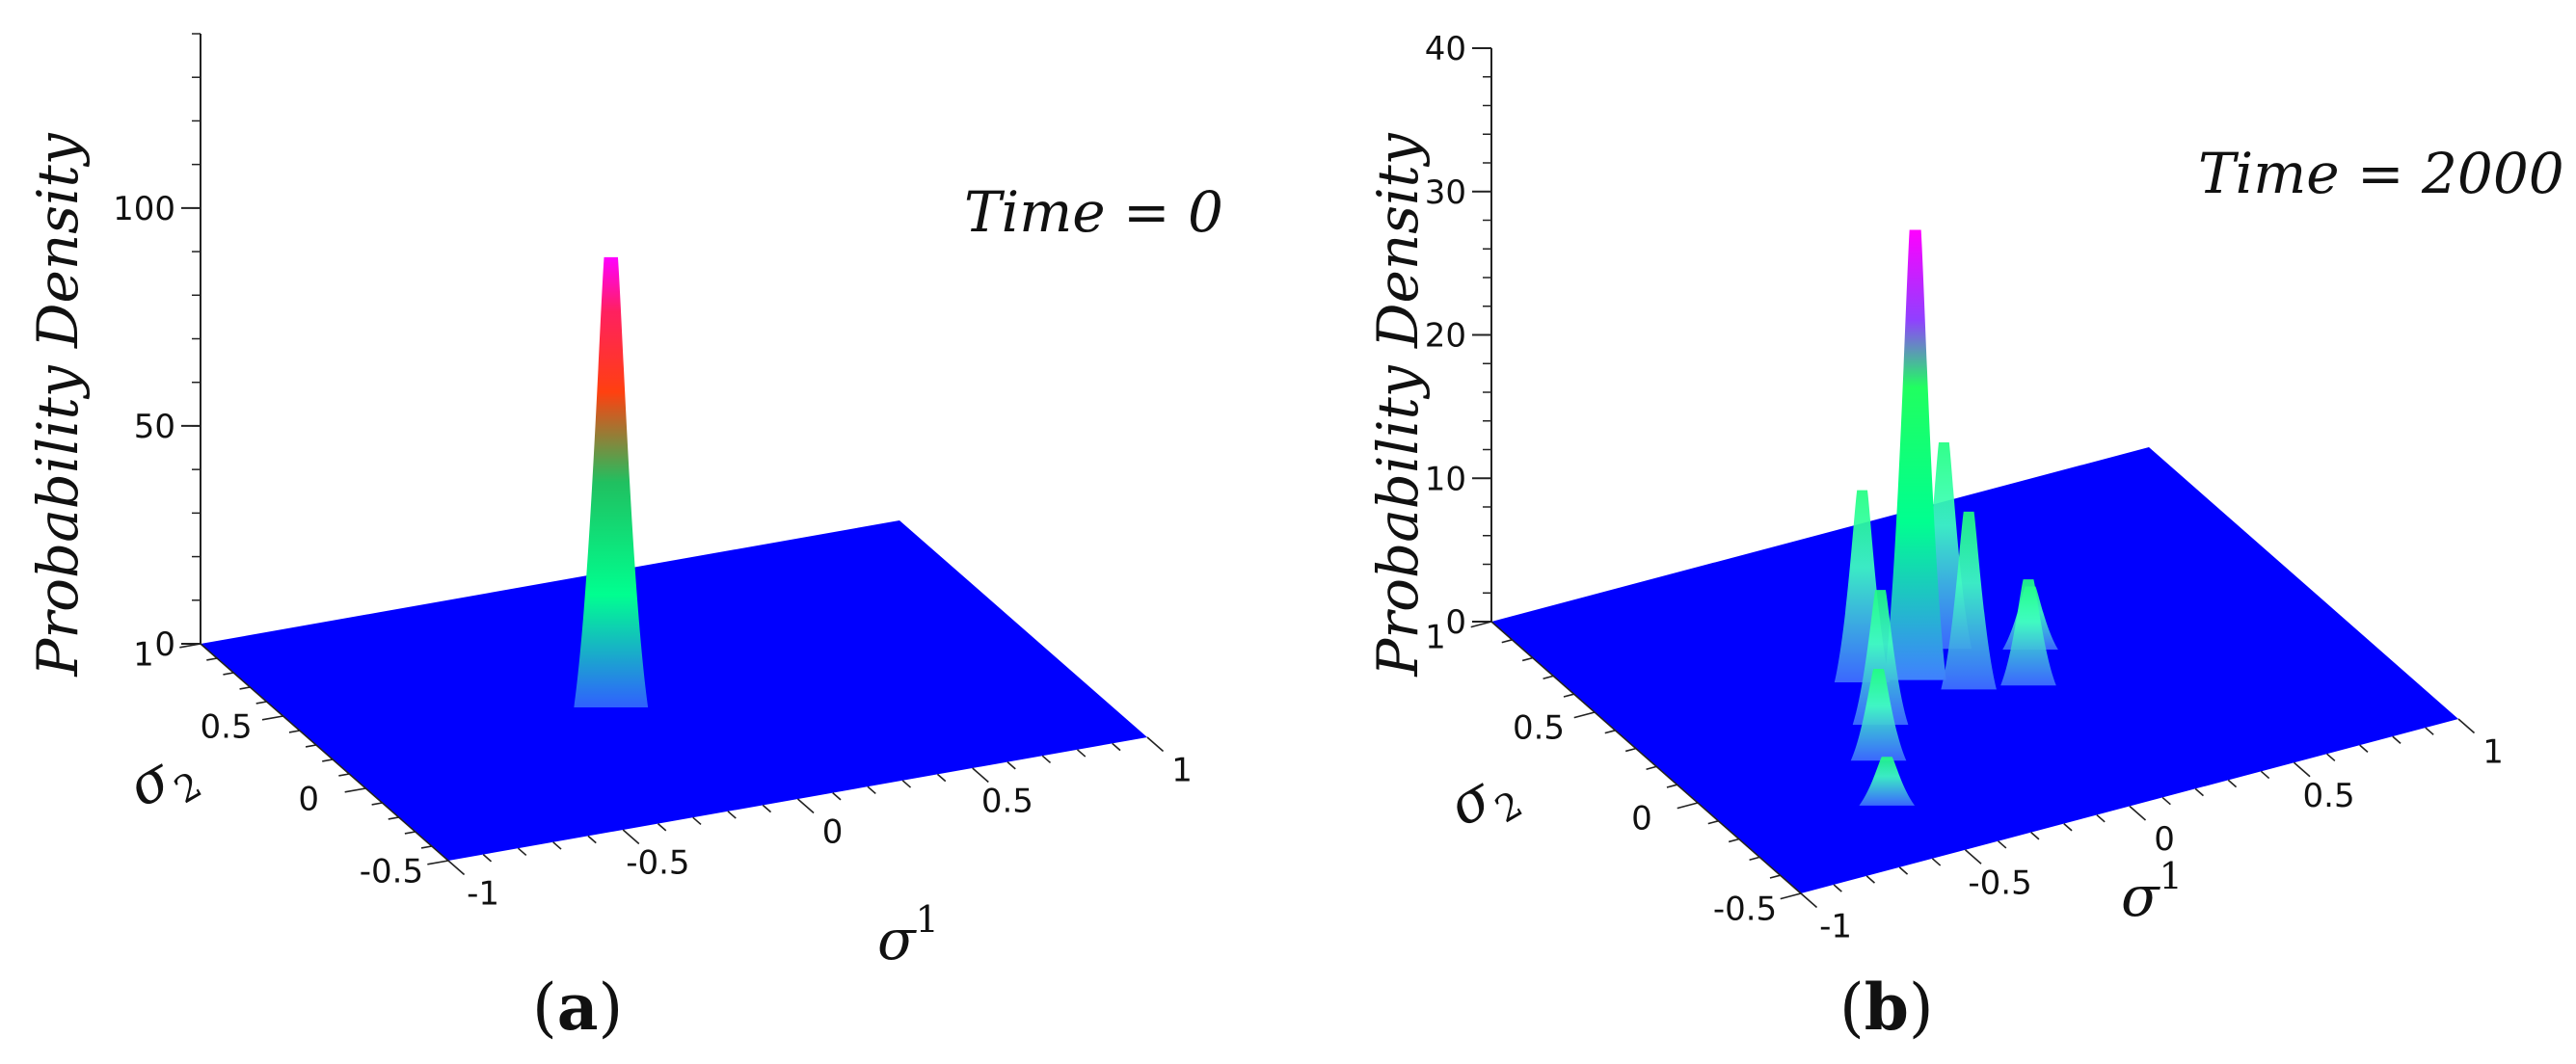  I want to click on x-tick-label-a: 0.5, so click(1007, 802).